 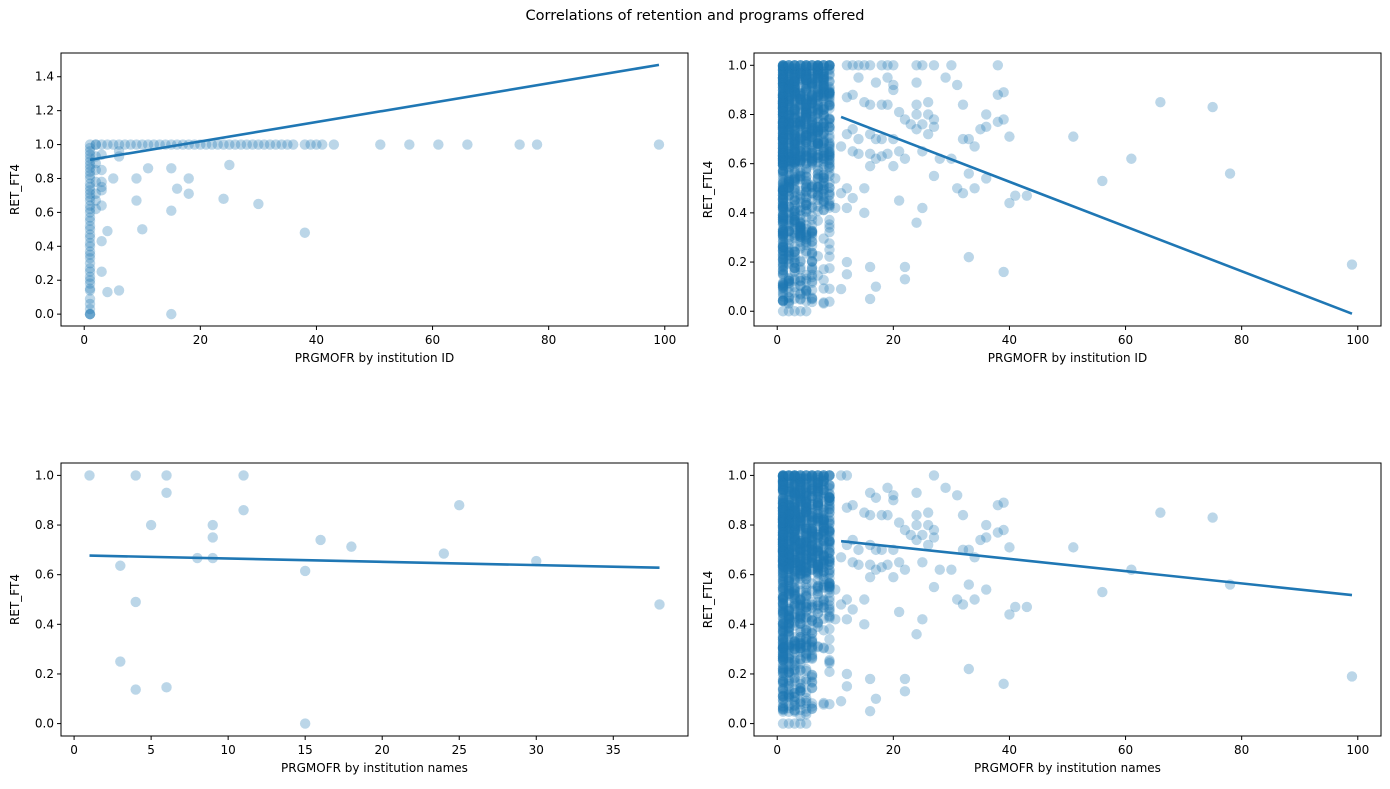 What do you see at coordinates (737, 213) in the screenshot?
I see `y-tick-label: 0.4` at bounding box center [737, 213].